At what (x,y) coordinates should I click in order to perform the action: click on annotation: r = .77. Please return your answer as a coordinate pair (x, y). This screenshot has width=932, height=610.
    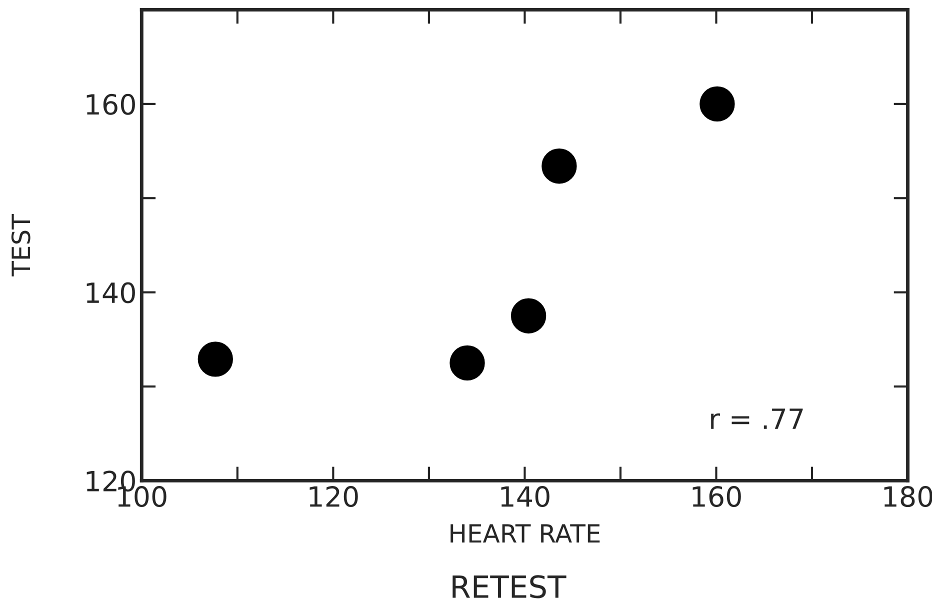
    Looking at the image, I should click on (757, 418).